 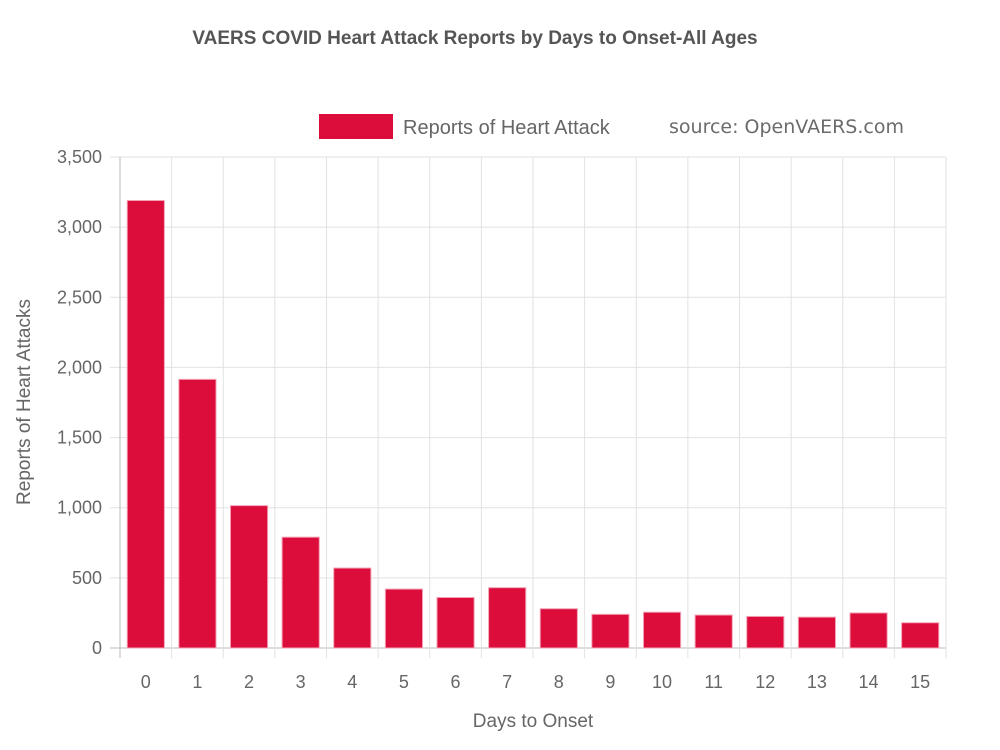 What do you see at coordinates (404, 682) in the screenshot?
I see `x-tick-label: 5` at bounding box center [404, 682].